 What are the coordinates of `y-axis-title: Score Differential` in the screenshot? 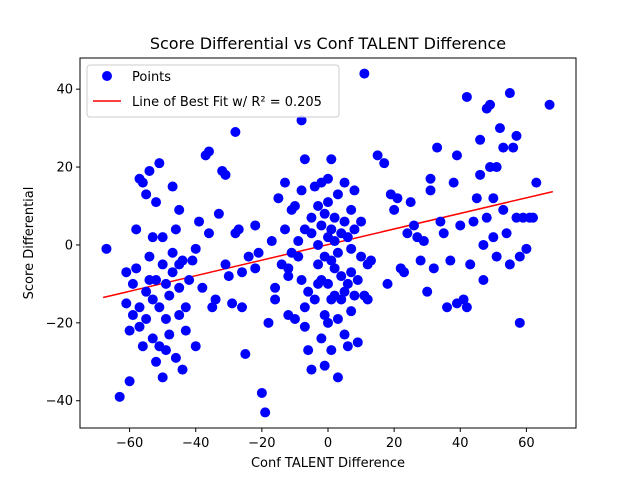 It's located at (29, 243).